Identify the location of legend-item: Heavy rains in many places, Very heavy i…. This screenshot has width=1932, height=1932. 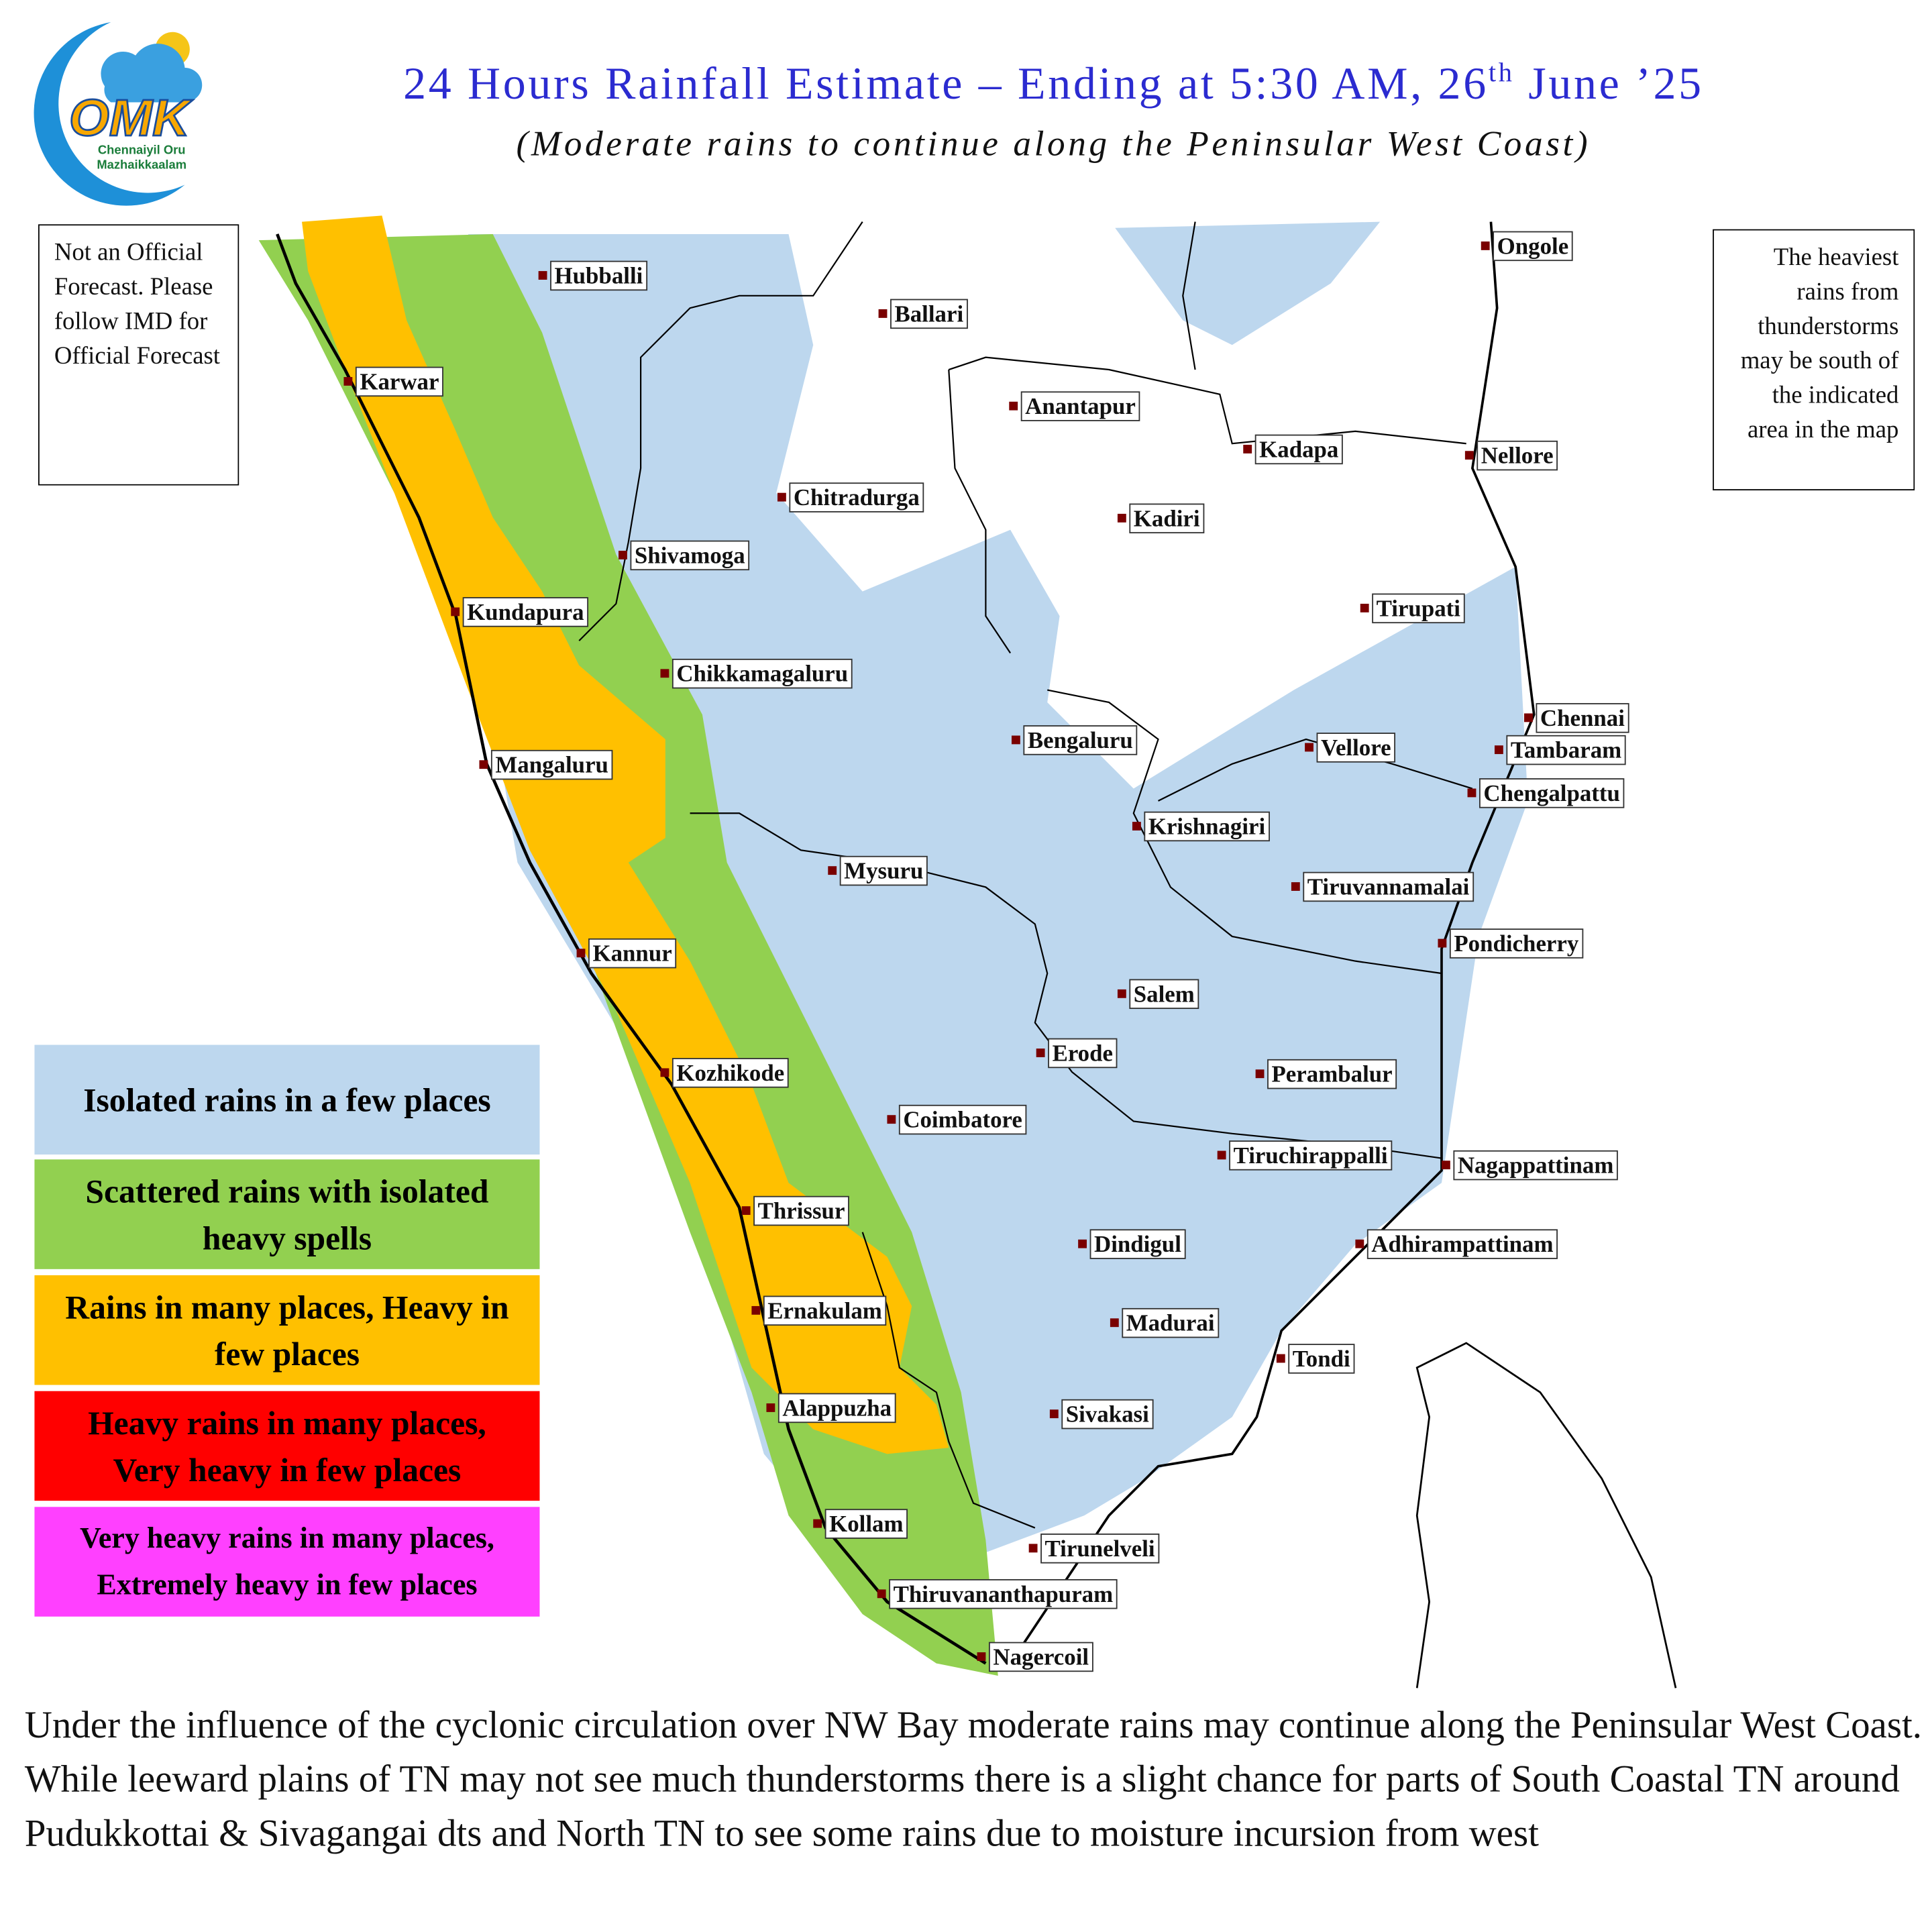
(287, 1445).